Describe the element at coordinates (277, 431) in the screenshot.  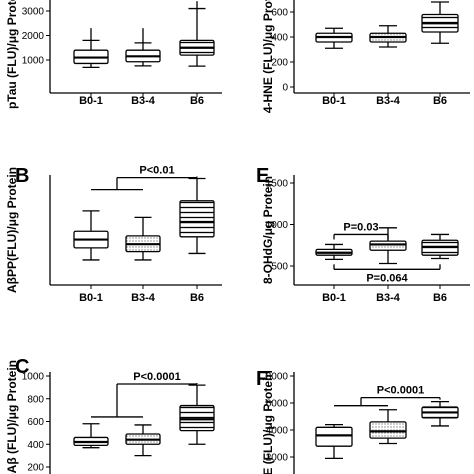
I see `y-tick-label: 4000` at that location.